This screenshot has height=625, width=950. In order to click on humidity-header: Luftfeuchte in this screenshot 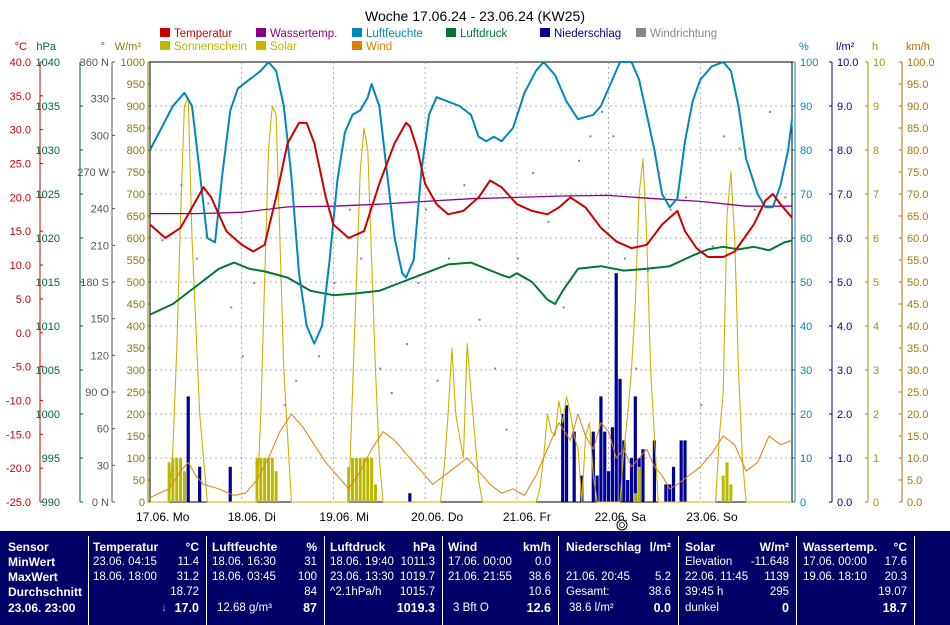, I will do `click(245, 547)`.